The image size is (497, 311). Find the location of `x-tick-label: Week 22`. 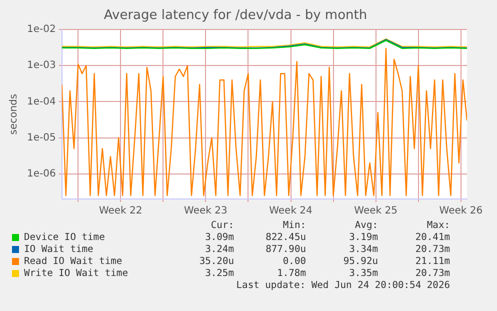

x-tick-label: Week 22 is located at coordinates (120, 211).